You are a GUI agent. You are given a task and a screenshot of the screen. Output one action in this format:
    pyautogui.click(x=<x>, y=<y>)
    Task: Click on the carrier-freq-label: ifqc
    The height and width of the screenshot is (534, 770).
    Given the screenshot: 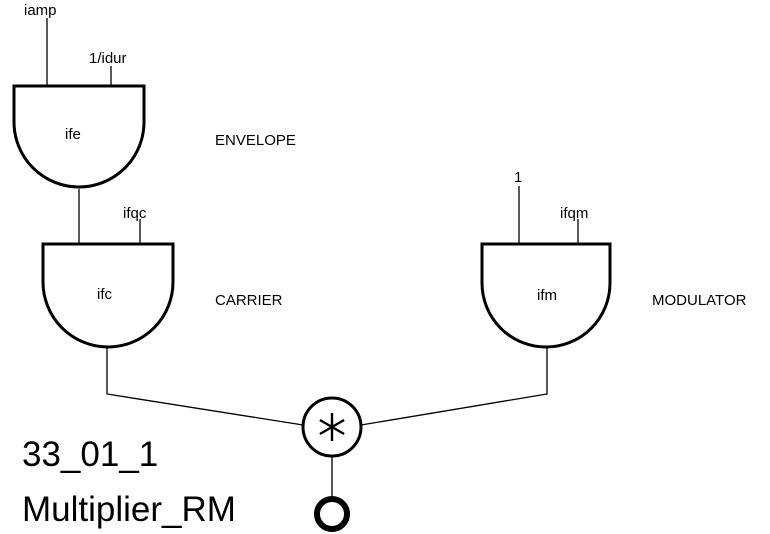 What is the action you would take?
    pyautogui.click(x=135, y=213)
    